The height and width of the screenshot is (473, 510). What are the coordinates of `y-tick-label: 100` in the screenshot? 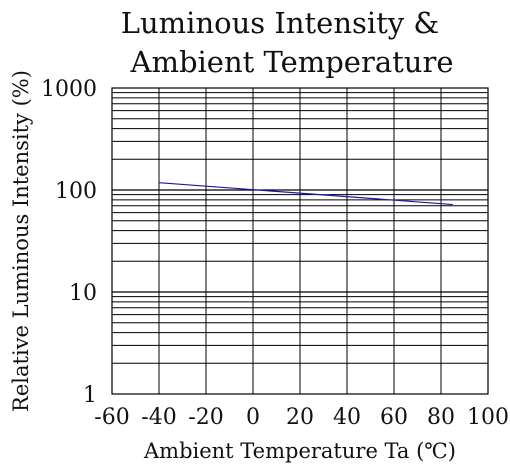 It's located at (76, 191).